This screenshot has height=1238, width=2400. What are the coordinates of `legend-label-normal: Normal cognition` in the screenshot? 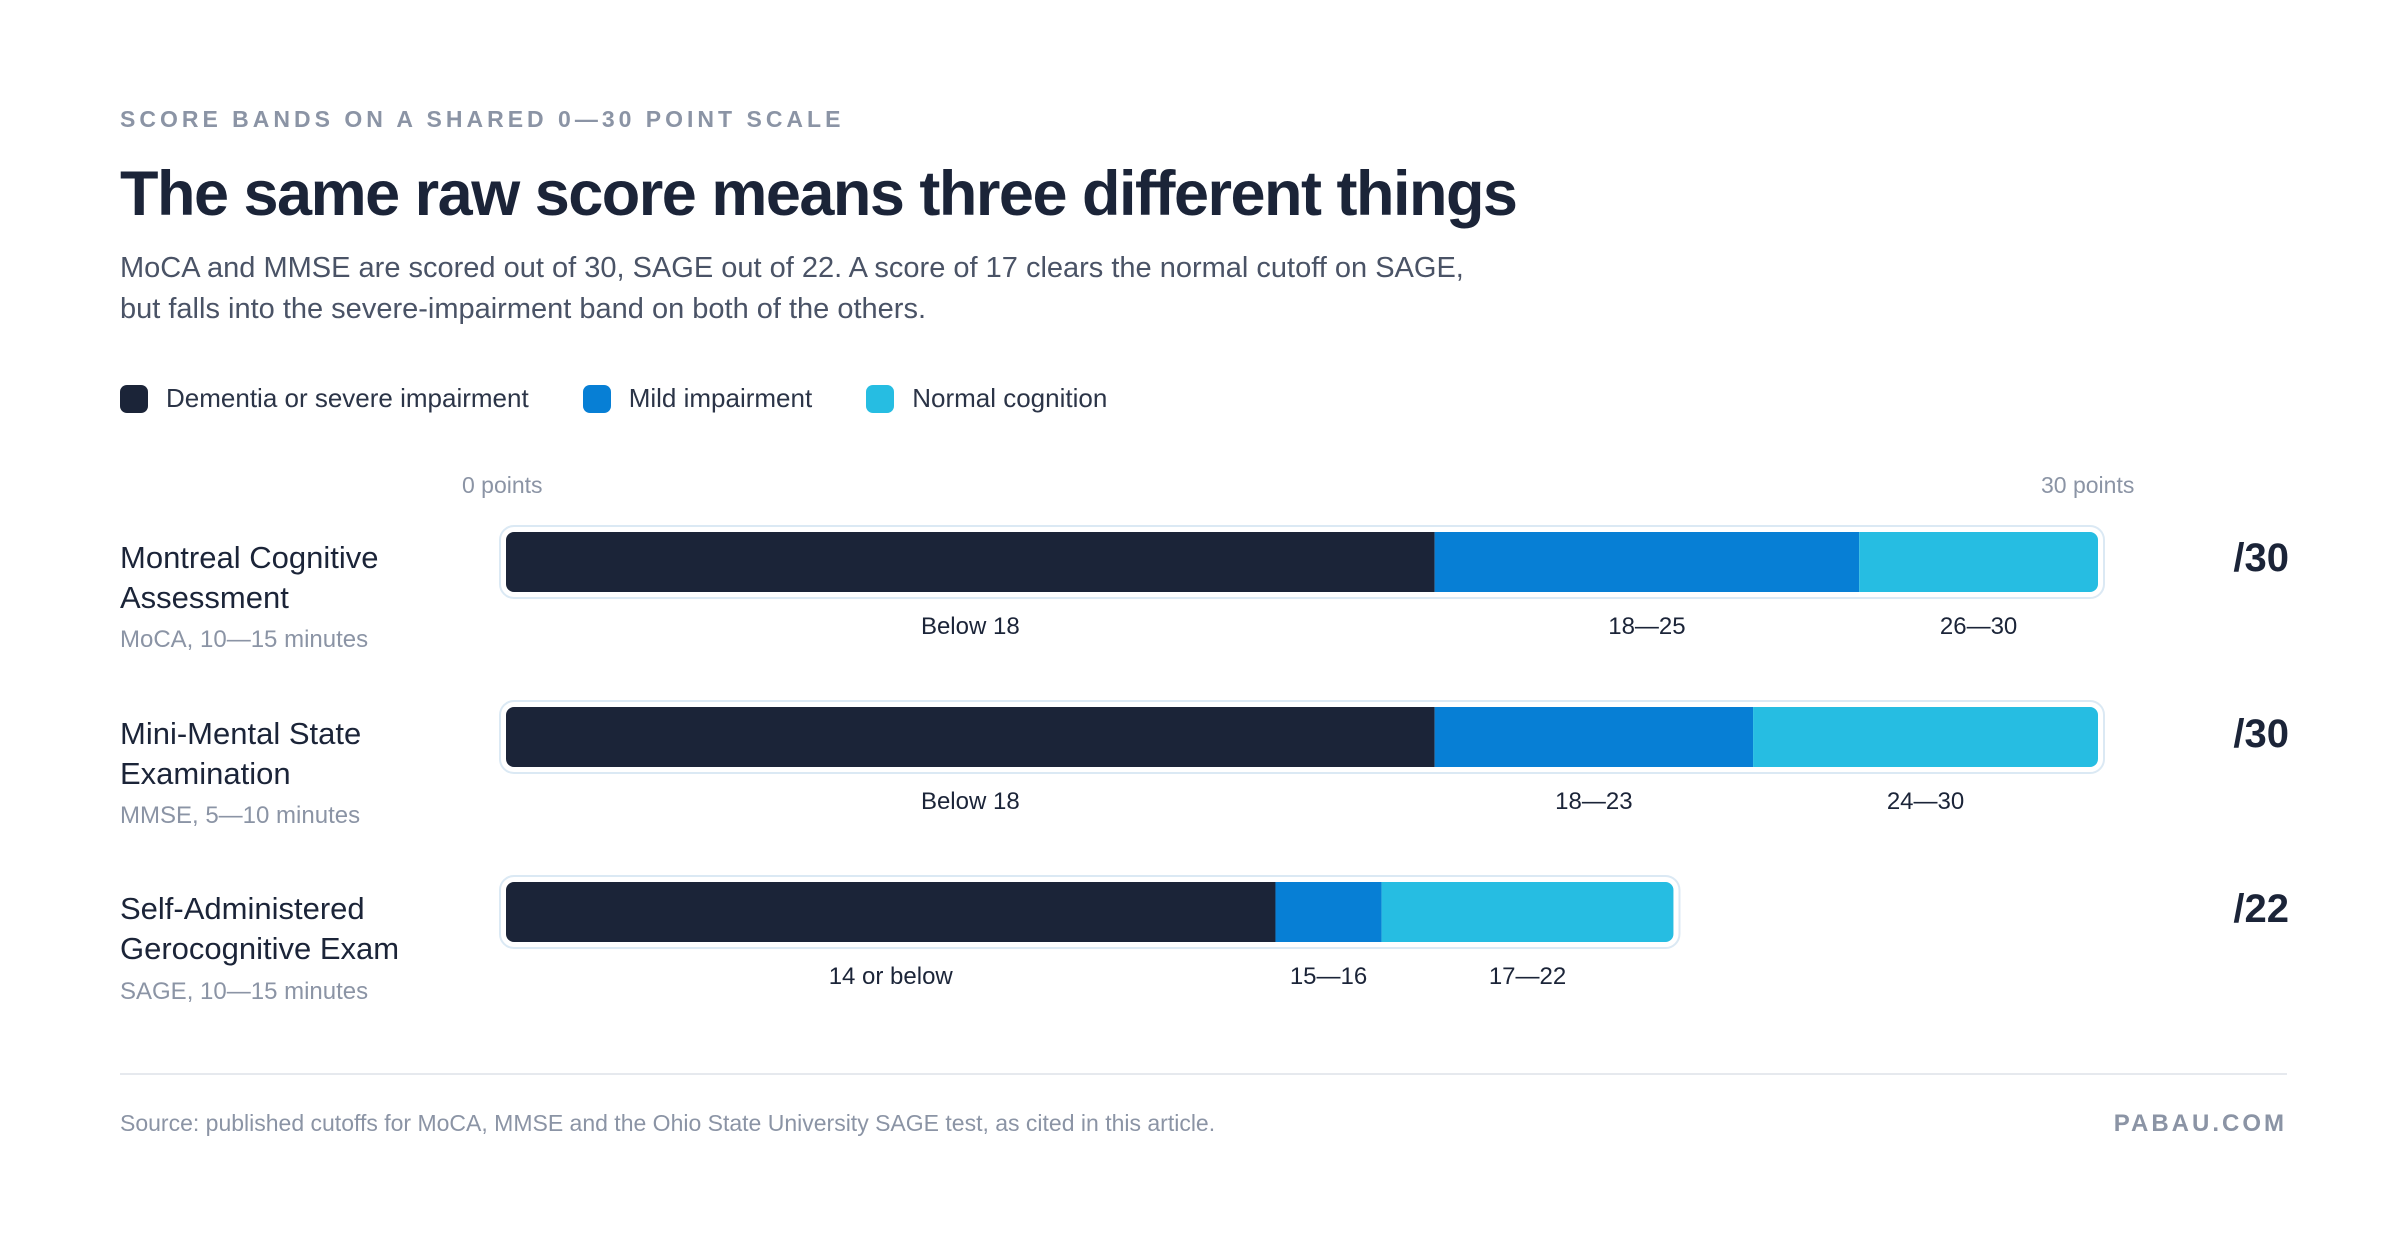 It's located at (1010, 398).